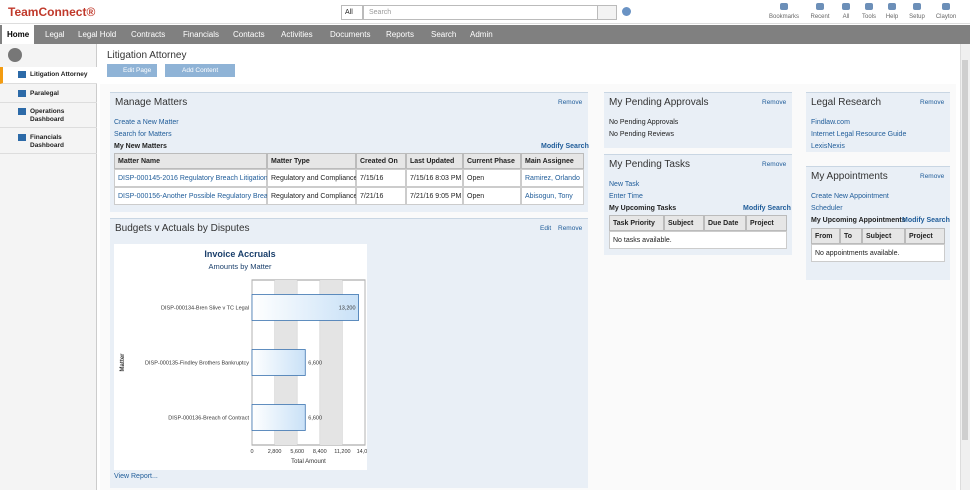 This screenshot has height=490, width=970. Describe the element at coordinates (197, 364) in the screenshot. I see `y-tick-label: DISP-000135-Findley Brothers Bankruptcy` at that location.